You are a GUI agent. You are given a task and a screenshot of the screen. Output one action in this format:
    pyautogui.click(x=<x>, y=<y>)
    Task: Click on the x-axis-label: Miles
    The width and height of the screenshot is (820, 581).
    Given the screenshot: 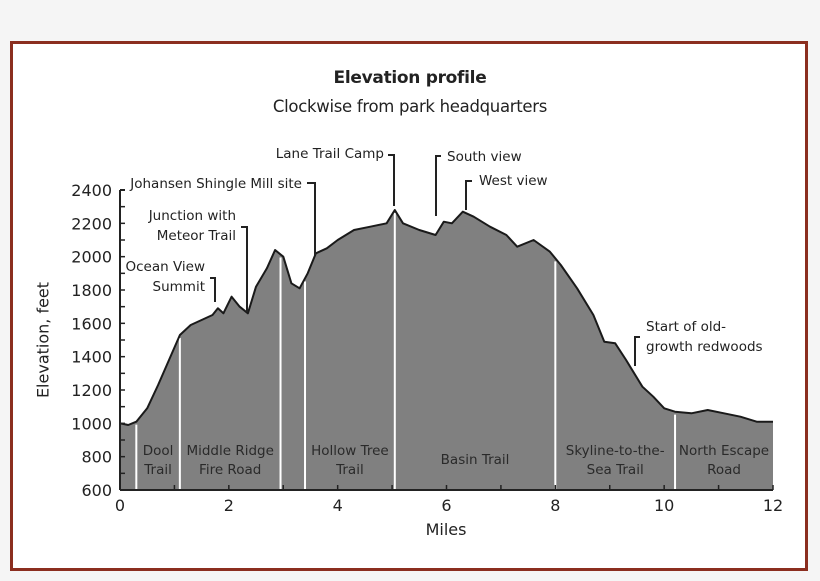 What is the action you would take?
    pyautogui.click(x=446, y=529)
    